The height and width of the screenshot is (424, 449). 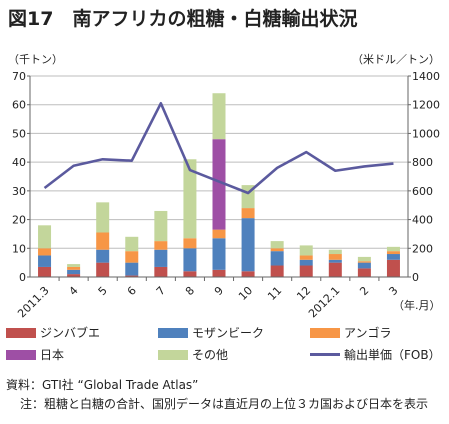 What do you see at coordinates (132, 291) in the screenshot?
I see `x-tick-label: 6` at bounding box center [132, 291].